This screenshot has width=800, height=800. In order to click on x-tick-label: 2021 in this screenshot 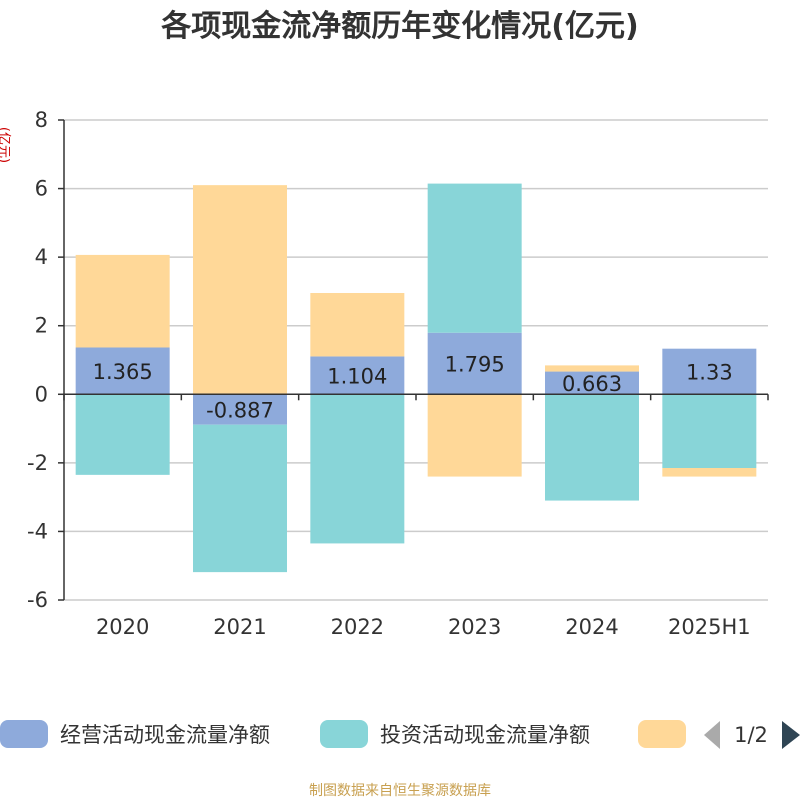, I will do `click(239, 627)`.